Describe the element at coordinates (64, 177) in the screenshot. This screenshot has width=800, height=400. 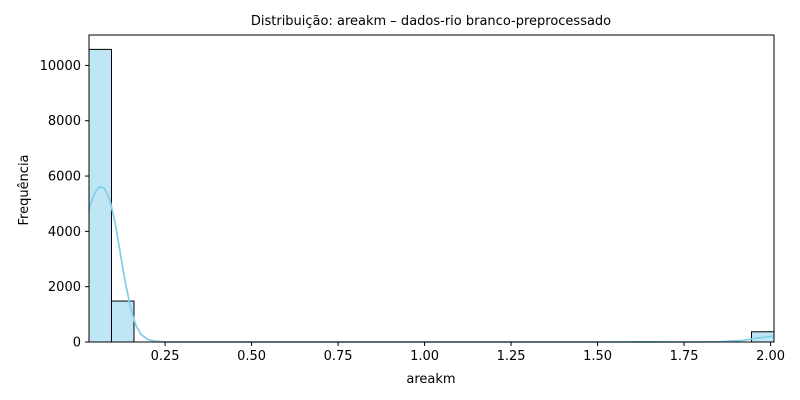
I see `y-tick-label: 6000` at that location.